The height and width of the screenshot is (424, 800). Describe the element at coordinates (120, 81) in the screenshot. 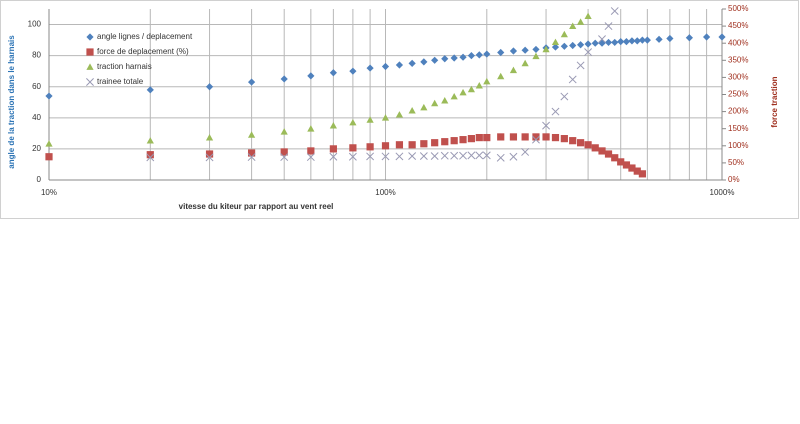

I see `legend-label: trainee totale` at that location.